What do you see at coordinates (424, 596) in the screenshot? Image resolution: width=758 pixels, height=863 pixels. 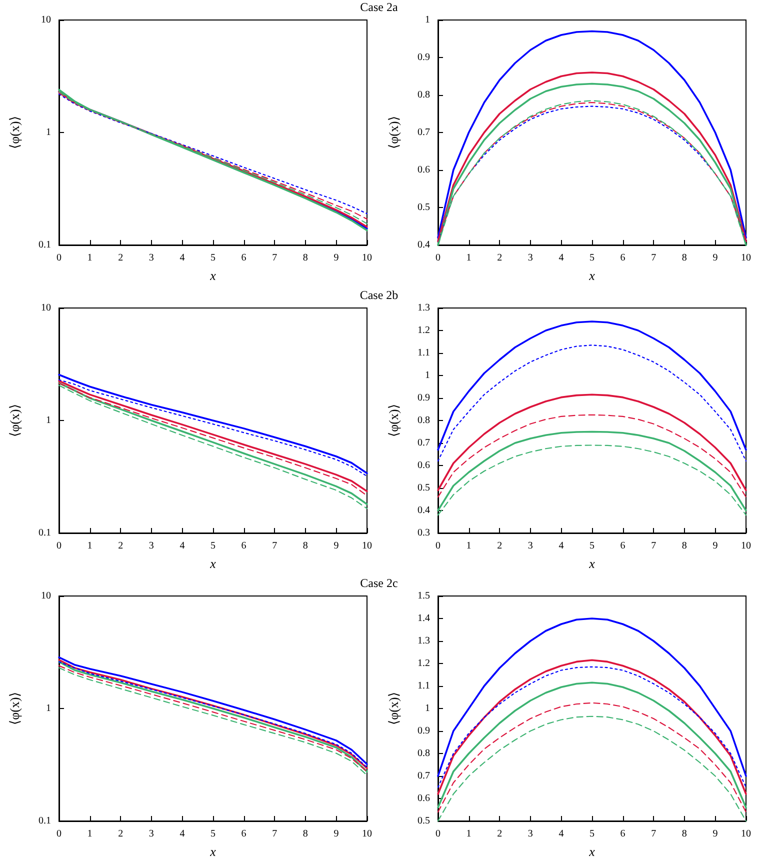 I see `y-tick-label: 1.5` at bounding box center [424, 596].